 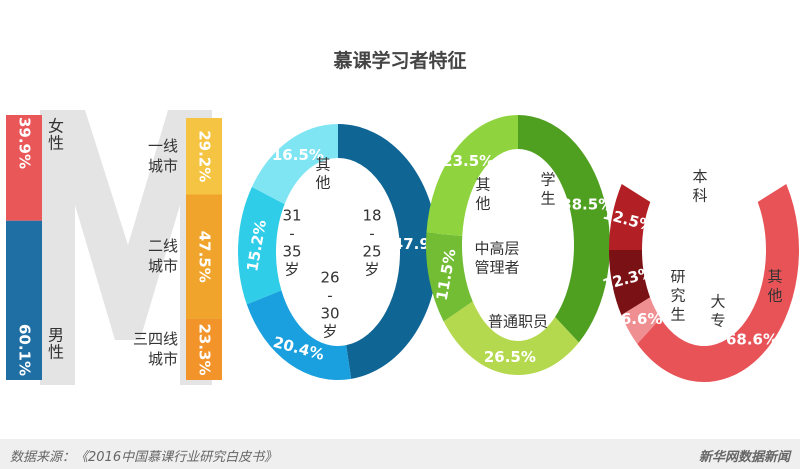 What do you see at coordinates (677, 315) in the screenshot?
I see `category-label-education: 生` at bounding box center [677, 315].